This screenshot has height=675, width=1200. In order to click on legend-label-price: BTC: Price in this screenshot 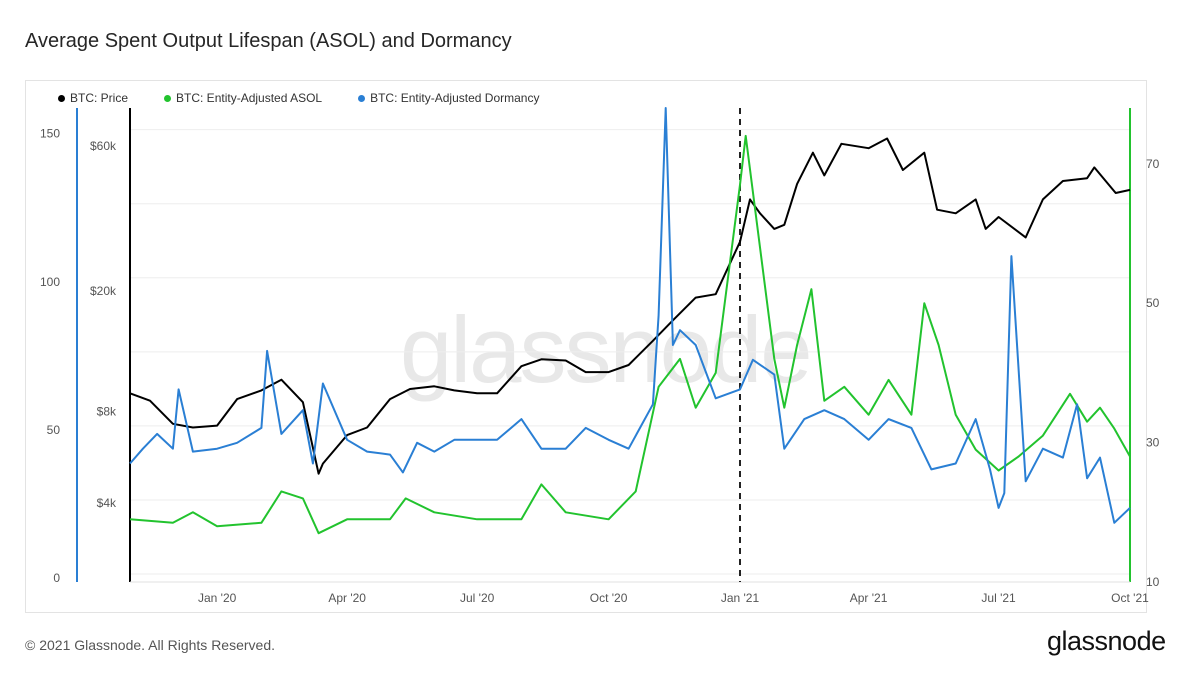, I will do `click(99, 98)`.